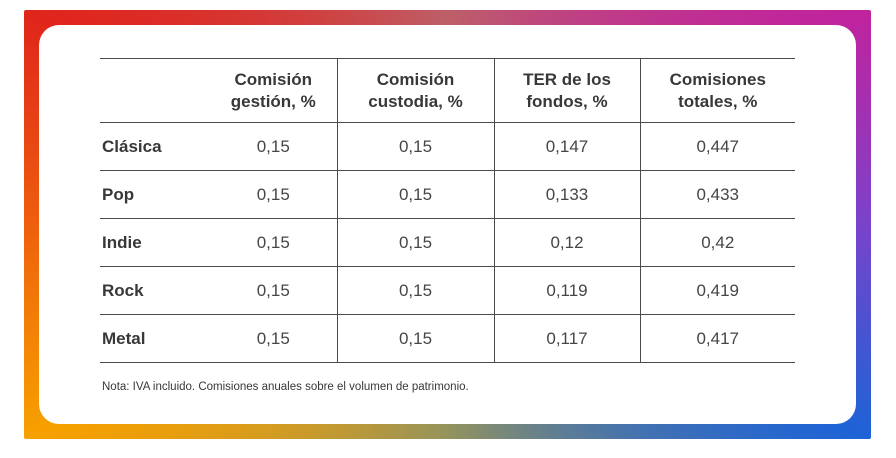 This screenshot has height=458, width=896. I want to click on table-row-rock: Rock 0,15 0,15 0,119 0,419, so click(447, 290).